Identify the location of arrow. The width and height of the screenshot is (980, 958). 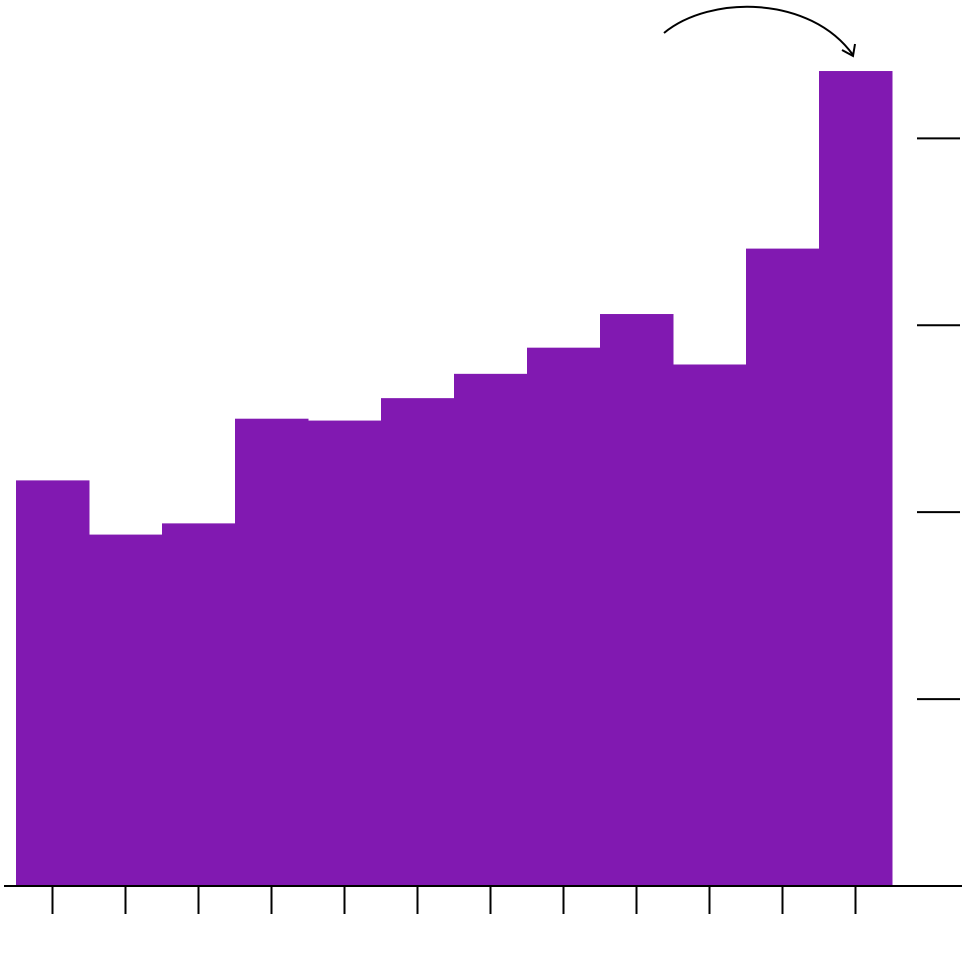
(758, 30).